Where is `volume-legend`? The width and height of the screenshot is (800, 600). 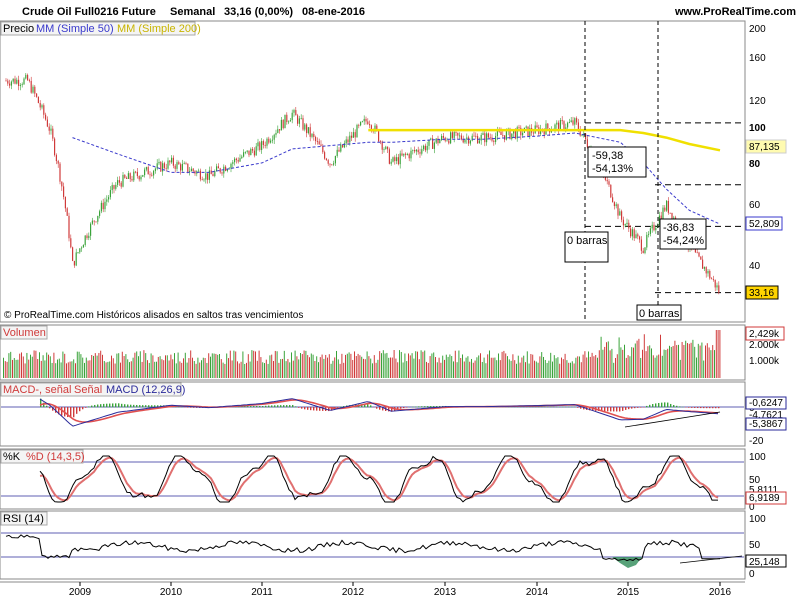 volume-legend is located at coordinates (24, 332).